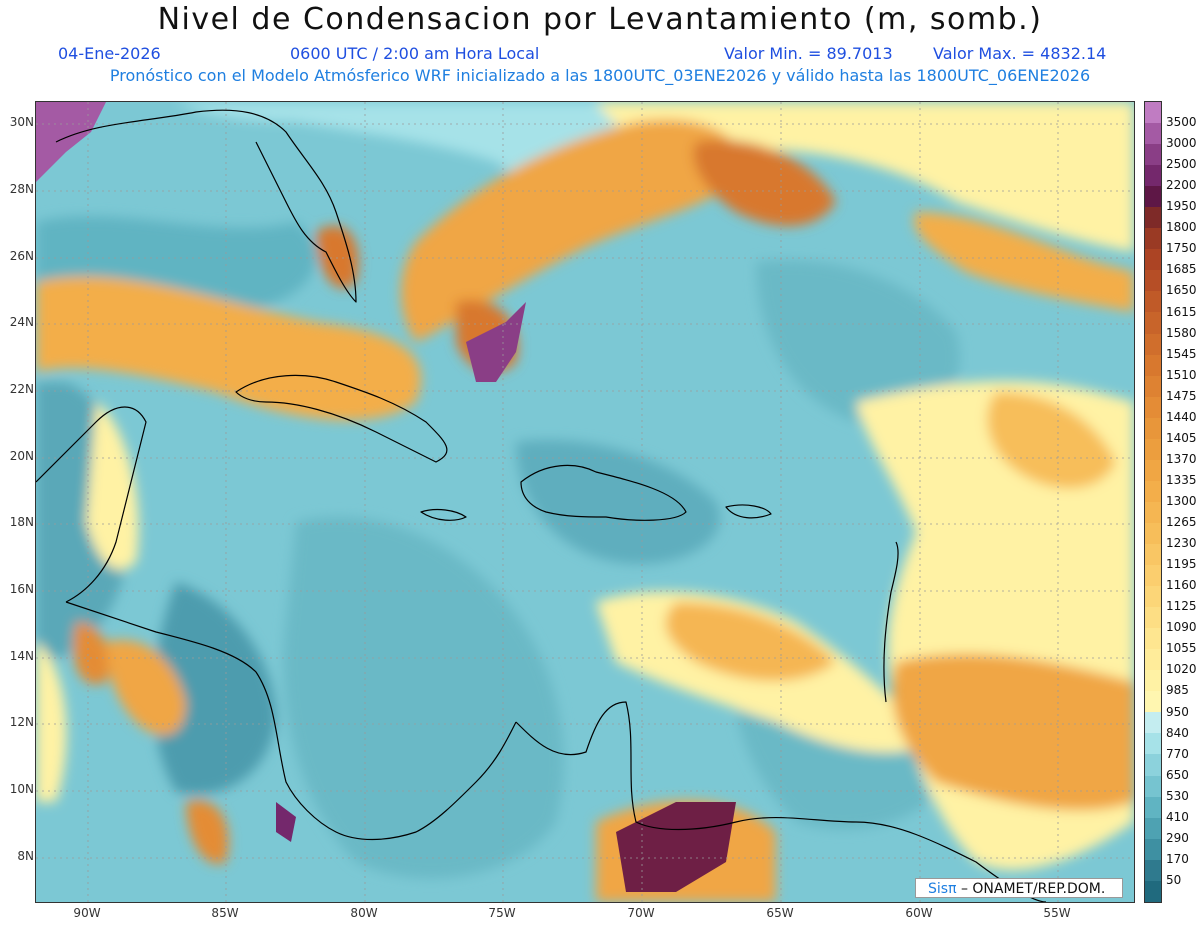 This screenshot has width=1200, height=927. Describe the element at coordinates (1181, 564) in the screenshot. I see `colorbar-level-label: 1195` at that location.